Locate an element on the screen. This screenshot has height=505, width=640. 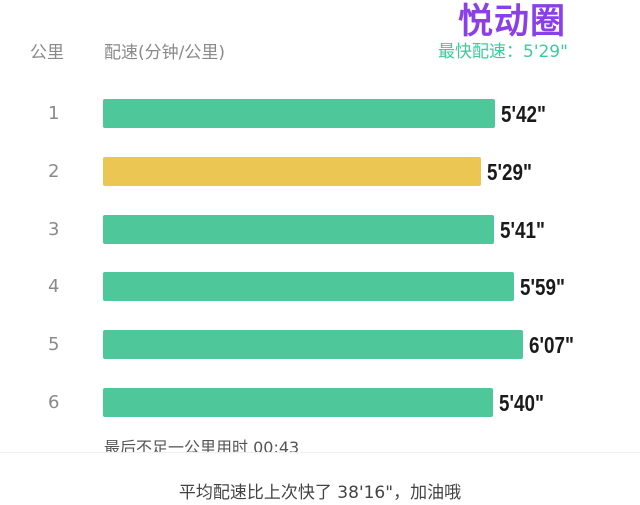
pace-row: 5 6'07" is located at coordinates (320, 345).